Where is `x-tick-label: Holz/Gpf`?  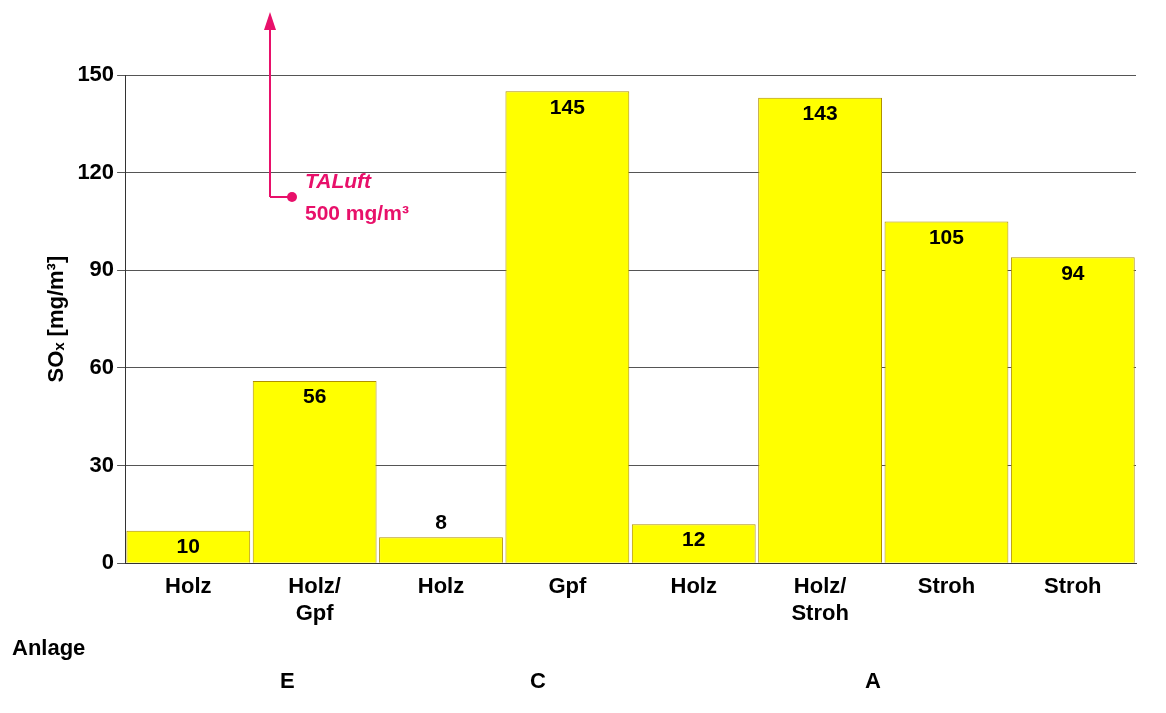 x-tick-label: Holz/Gpf is located at coordinates (314, 599).